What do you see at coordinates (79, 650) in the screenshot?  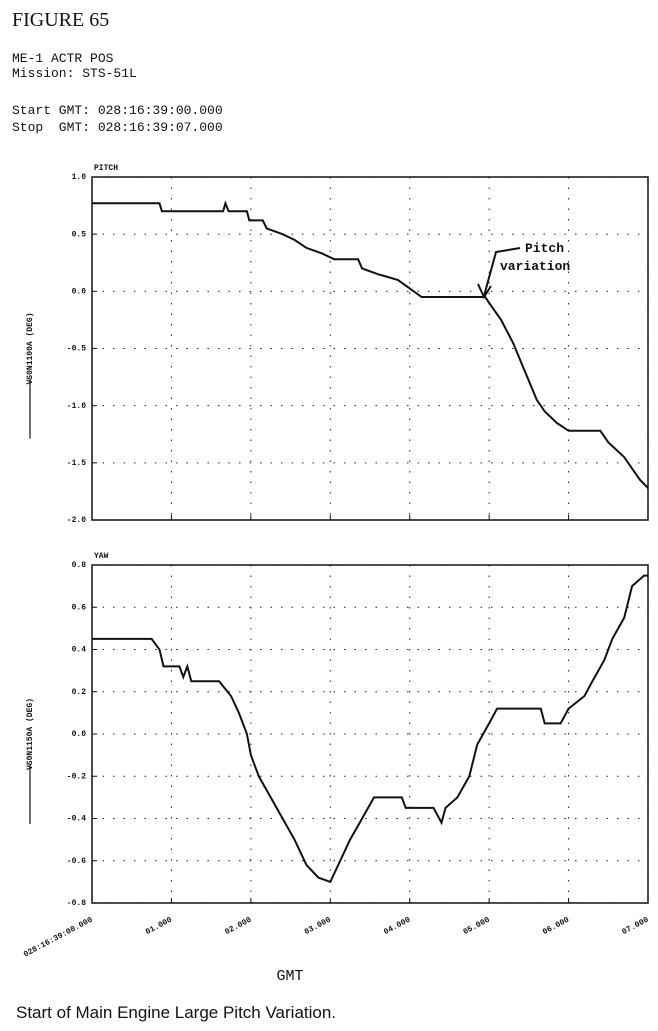 I see `y-tick-label: 0.4` at bounding box center [79, 650].